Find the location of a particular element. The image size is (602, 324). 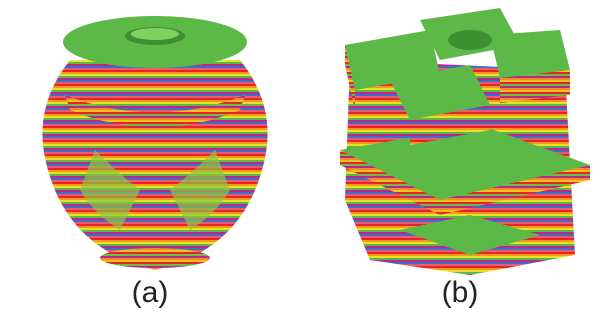

panel-label: (a) is located at coordinates (150, 292).